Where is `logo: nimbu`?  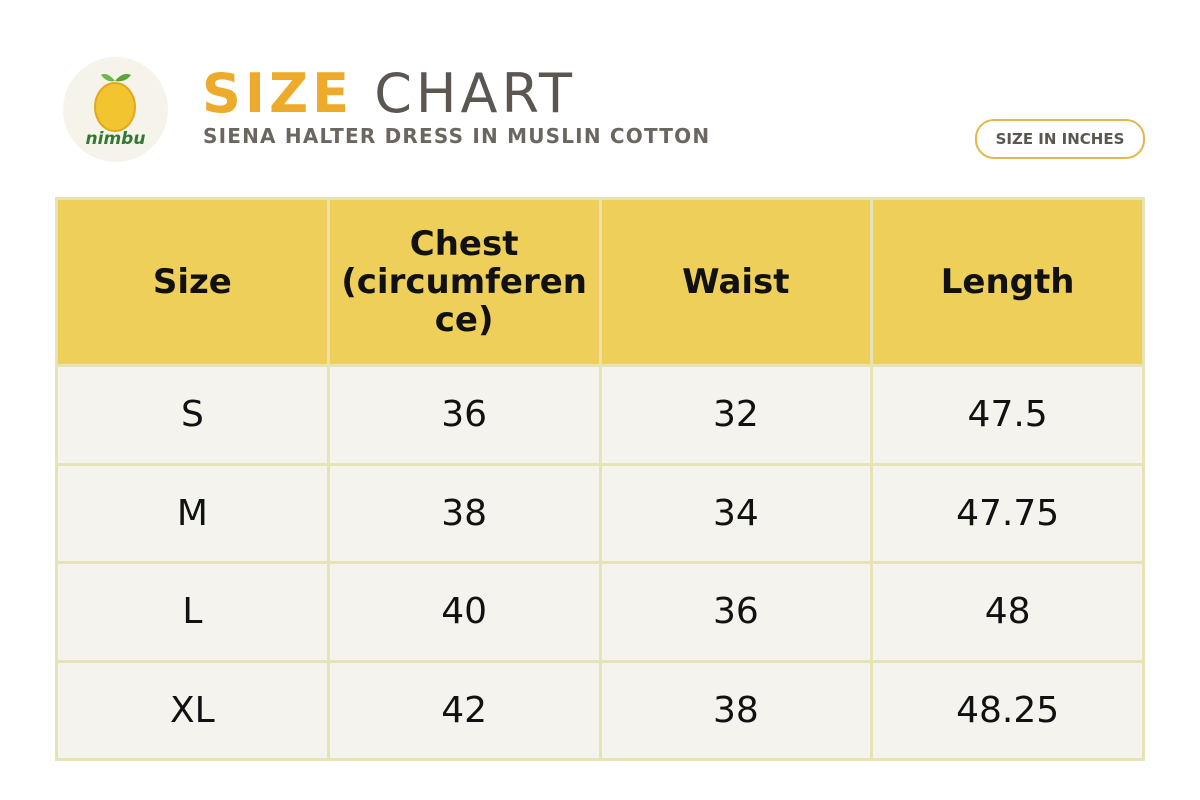
logo: nimbu is located at coordinates (115, 109).